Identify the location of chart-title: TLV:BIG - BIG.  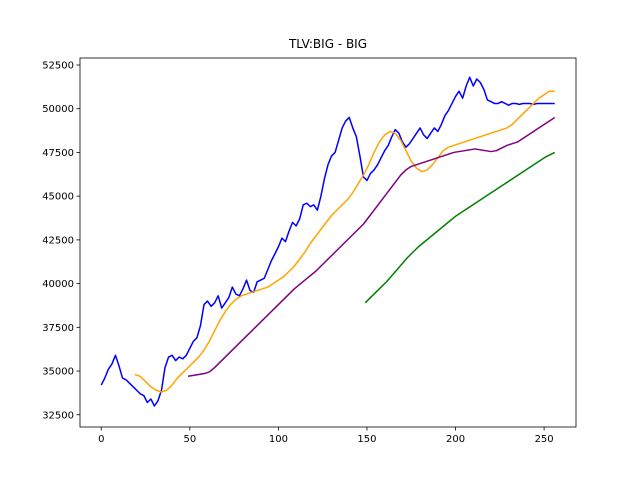
(327, 44).